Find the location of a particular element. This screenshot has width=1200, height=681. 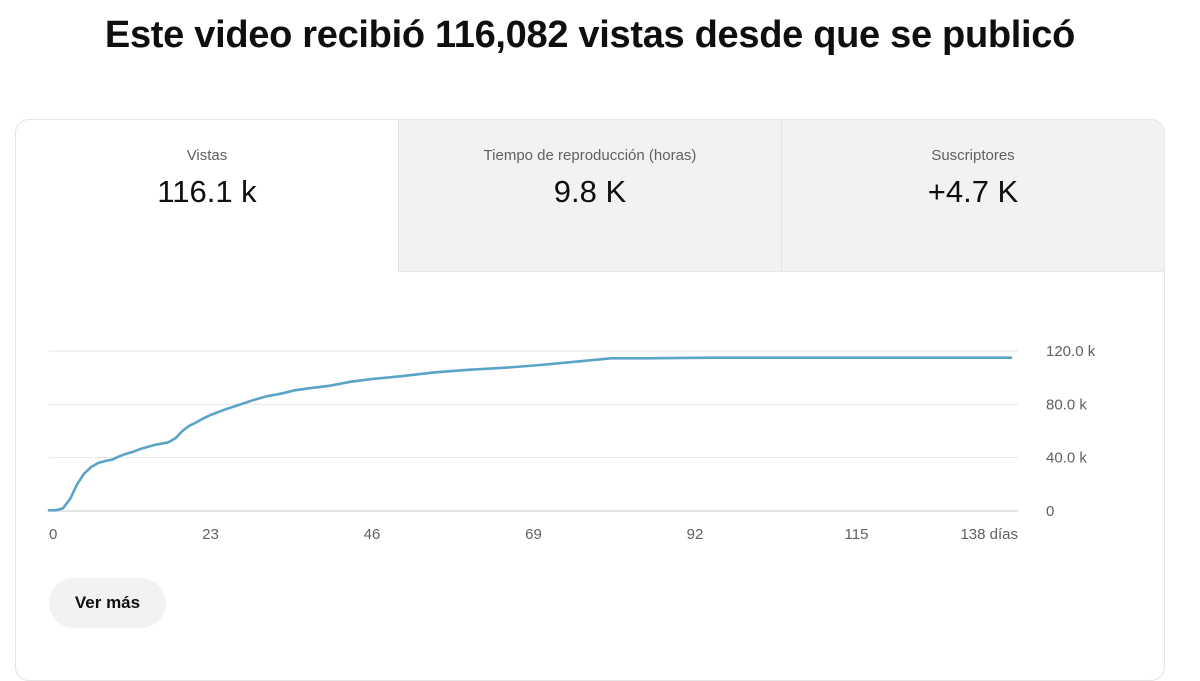

x-tick-label: 92 is located at coordinates (695, 534).